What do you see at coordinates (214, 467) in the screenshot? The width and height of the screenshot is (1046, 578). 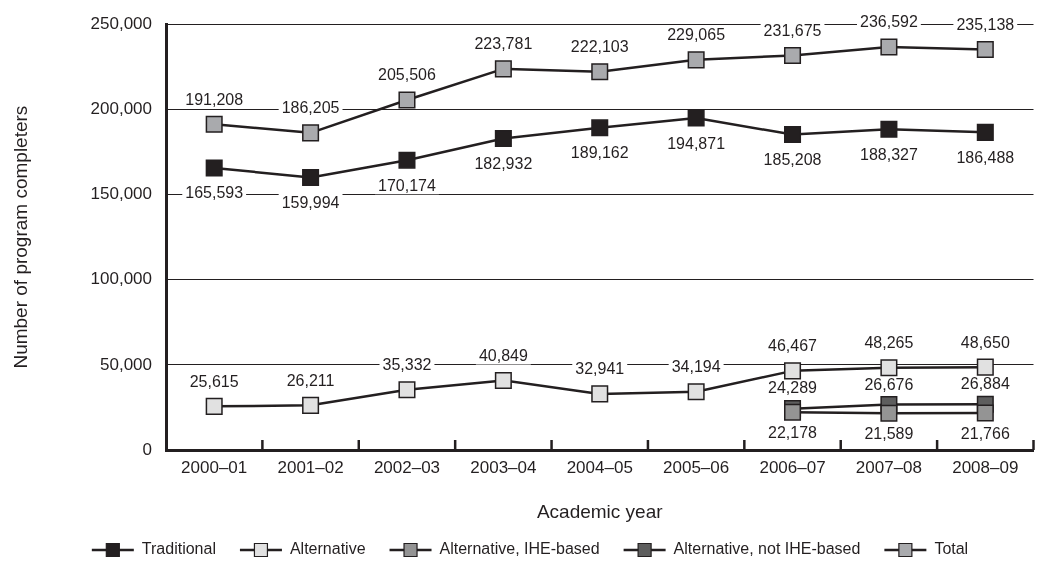 I see `x-tick-label: 2000–01` at bounding box center [214, 467].